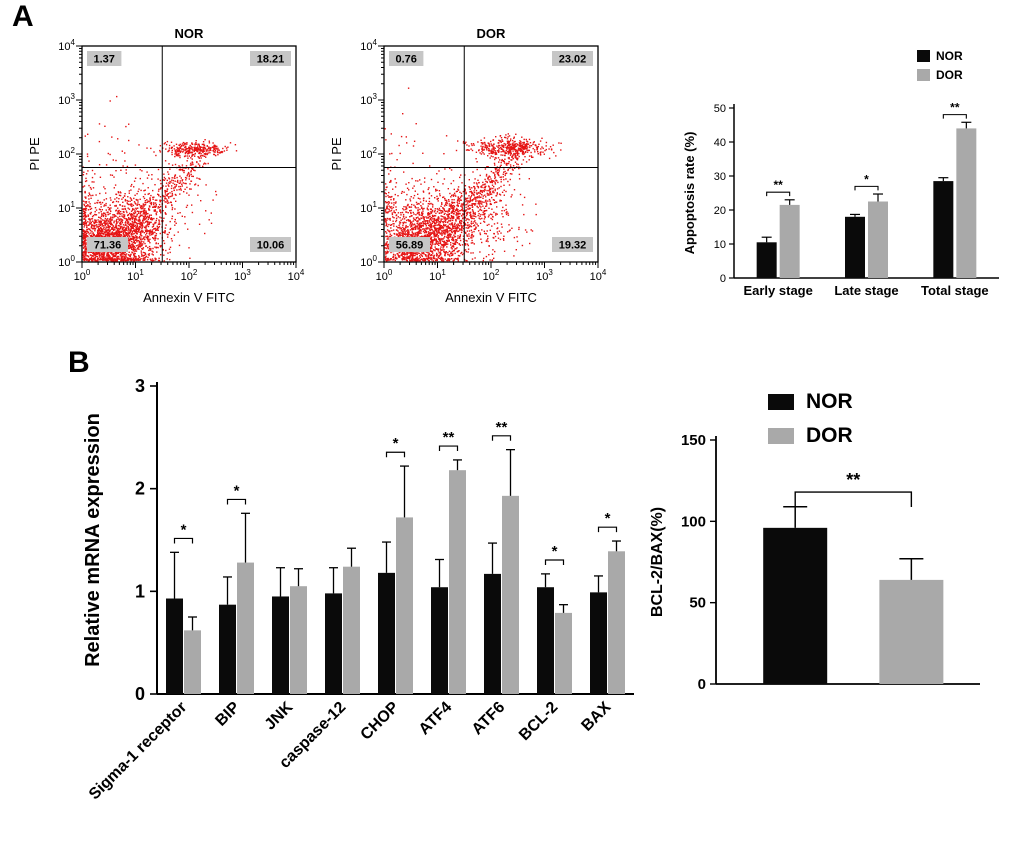  What do you see at coordinates (689, 193) in the screenshot?
I see `y-axis-label: Appoptosis rate (%)` at bounding box center [689, 193].